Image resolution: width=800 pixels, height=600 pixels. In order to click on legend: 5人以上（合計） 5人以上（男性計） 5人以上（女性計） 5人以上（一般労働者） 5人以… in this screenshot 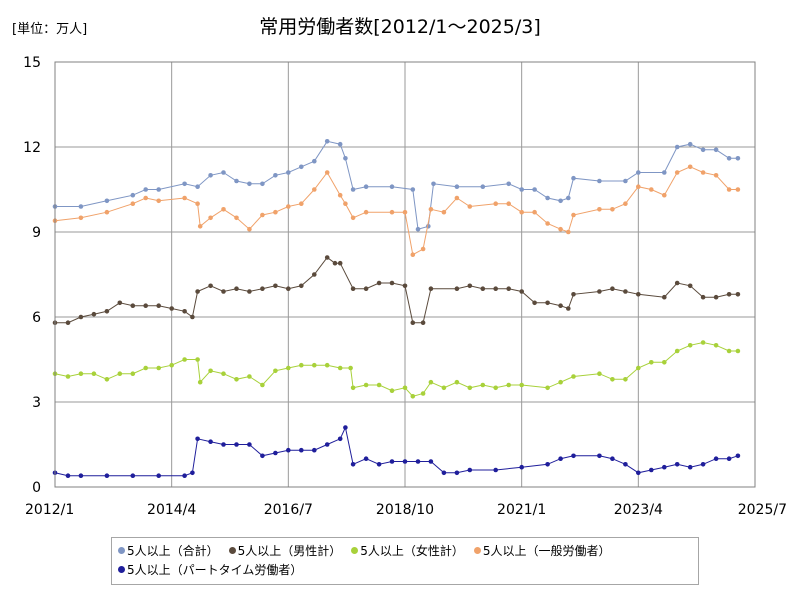, I will do `click(405, 561)`.